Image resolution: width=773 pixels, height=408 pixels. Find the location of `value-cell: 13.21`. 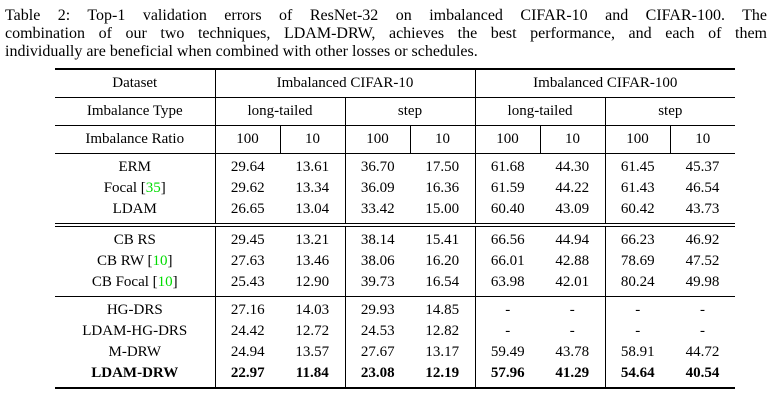

value-cell: 13.21 is located at coordinates (312, 240).